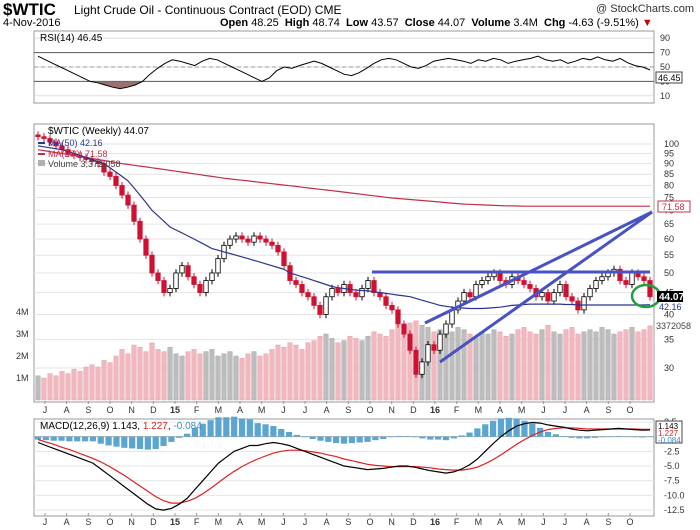  Describe the element at coordinates (328, 10) in the screenshot. I see `exchange: CME` at that location.